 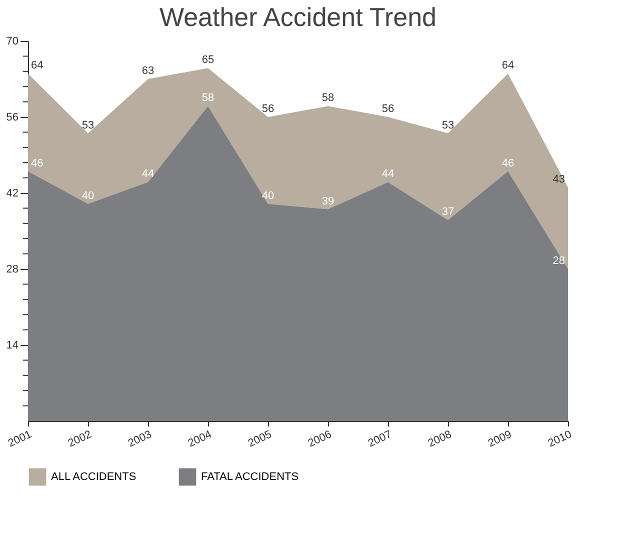 I want to click on data-label: 65, so click(x=208, y=60).